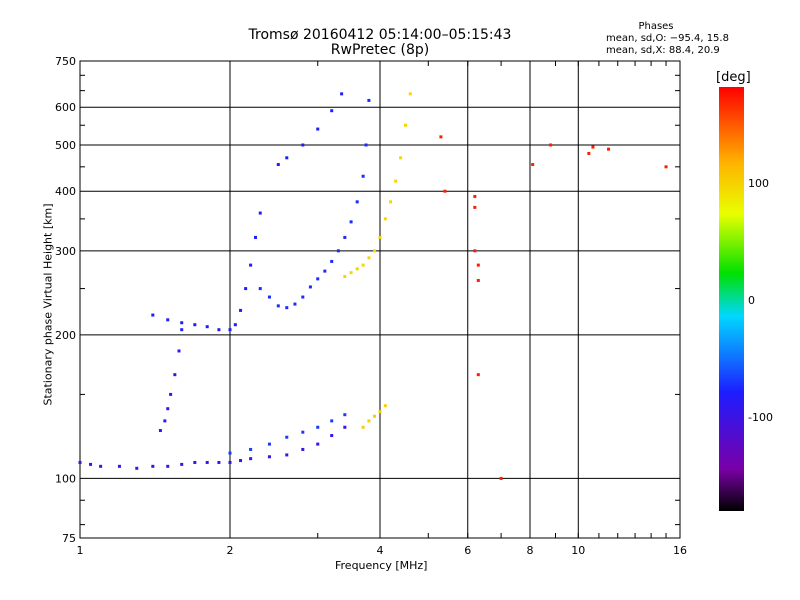 This screenshot has width=800, height=600. I want to click on colorbar-tick-0: 0, so click(751, 300).